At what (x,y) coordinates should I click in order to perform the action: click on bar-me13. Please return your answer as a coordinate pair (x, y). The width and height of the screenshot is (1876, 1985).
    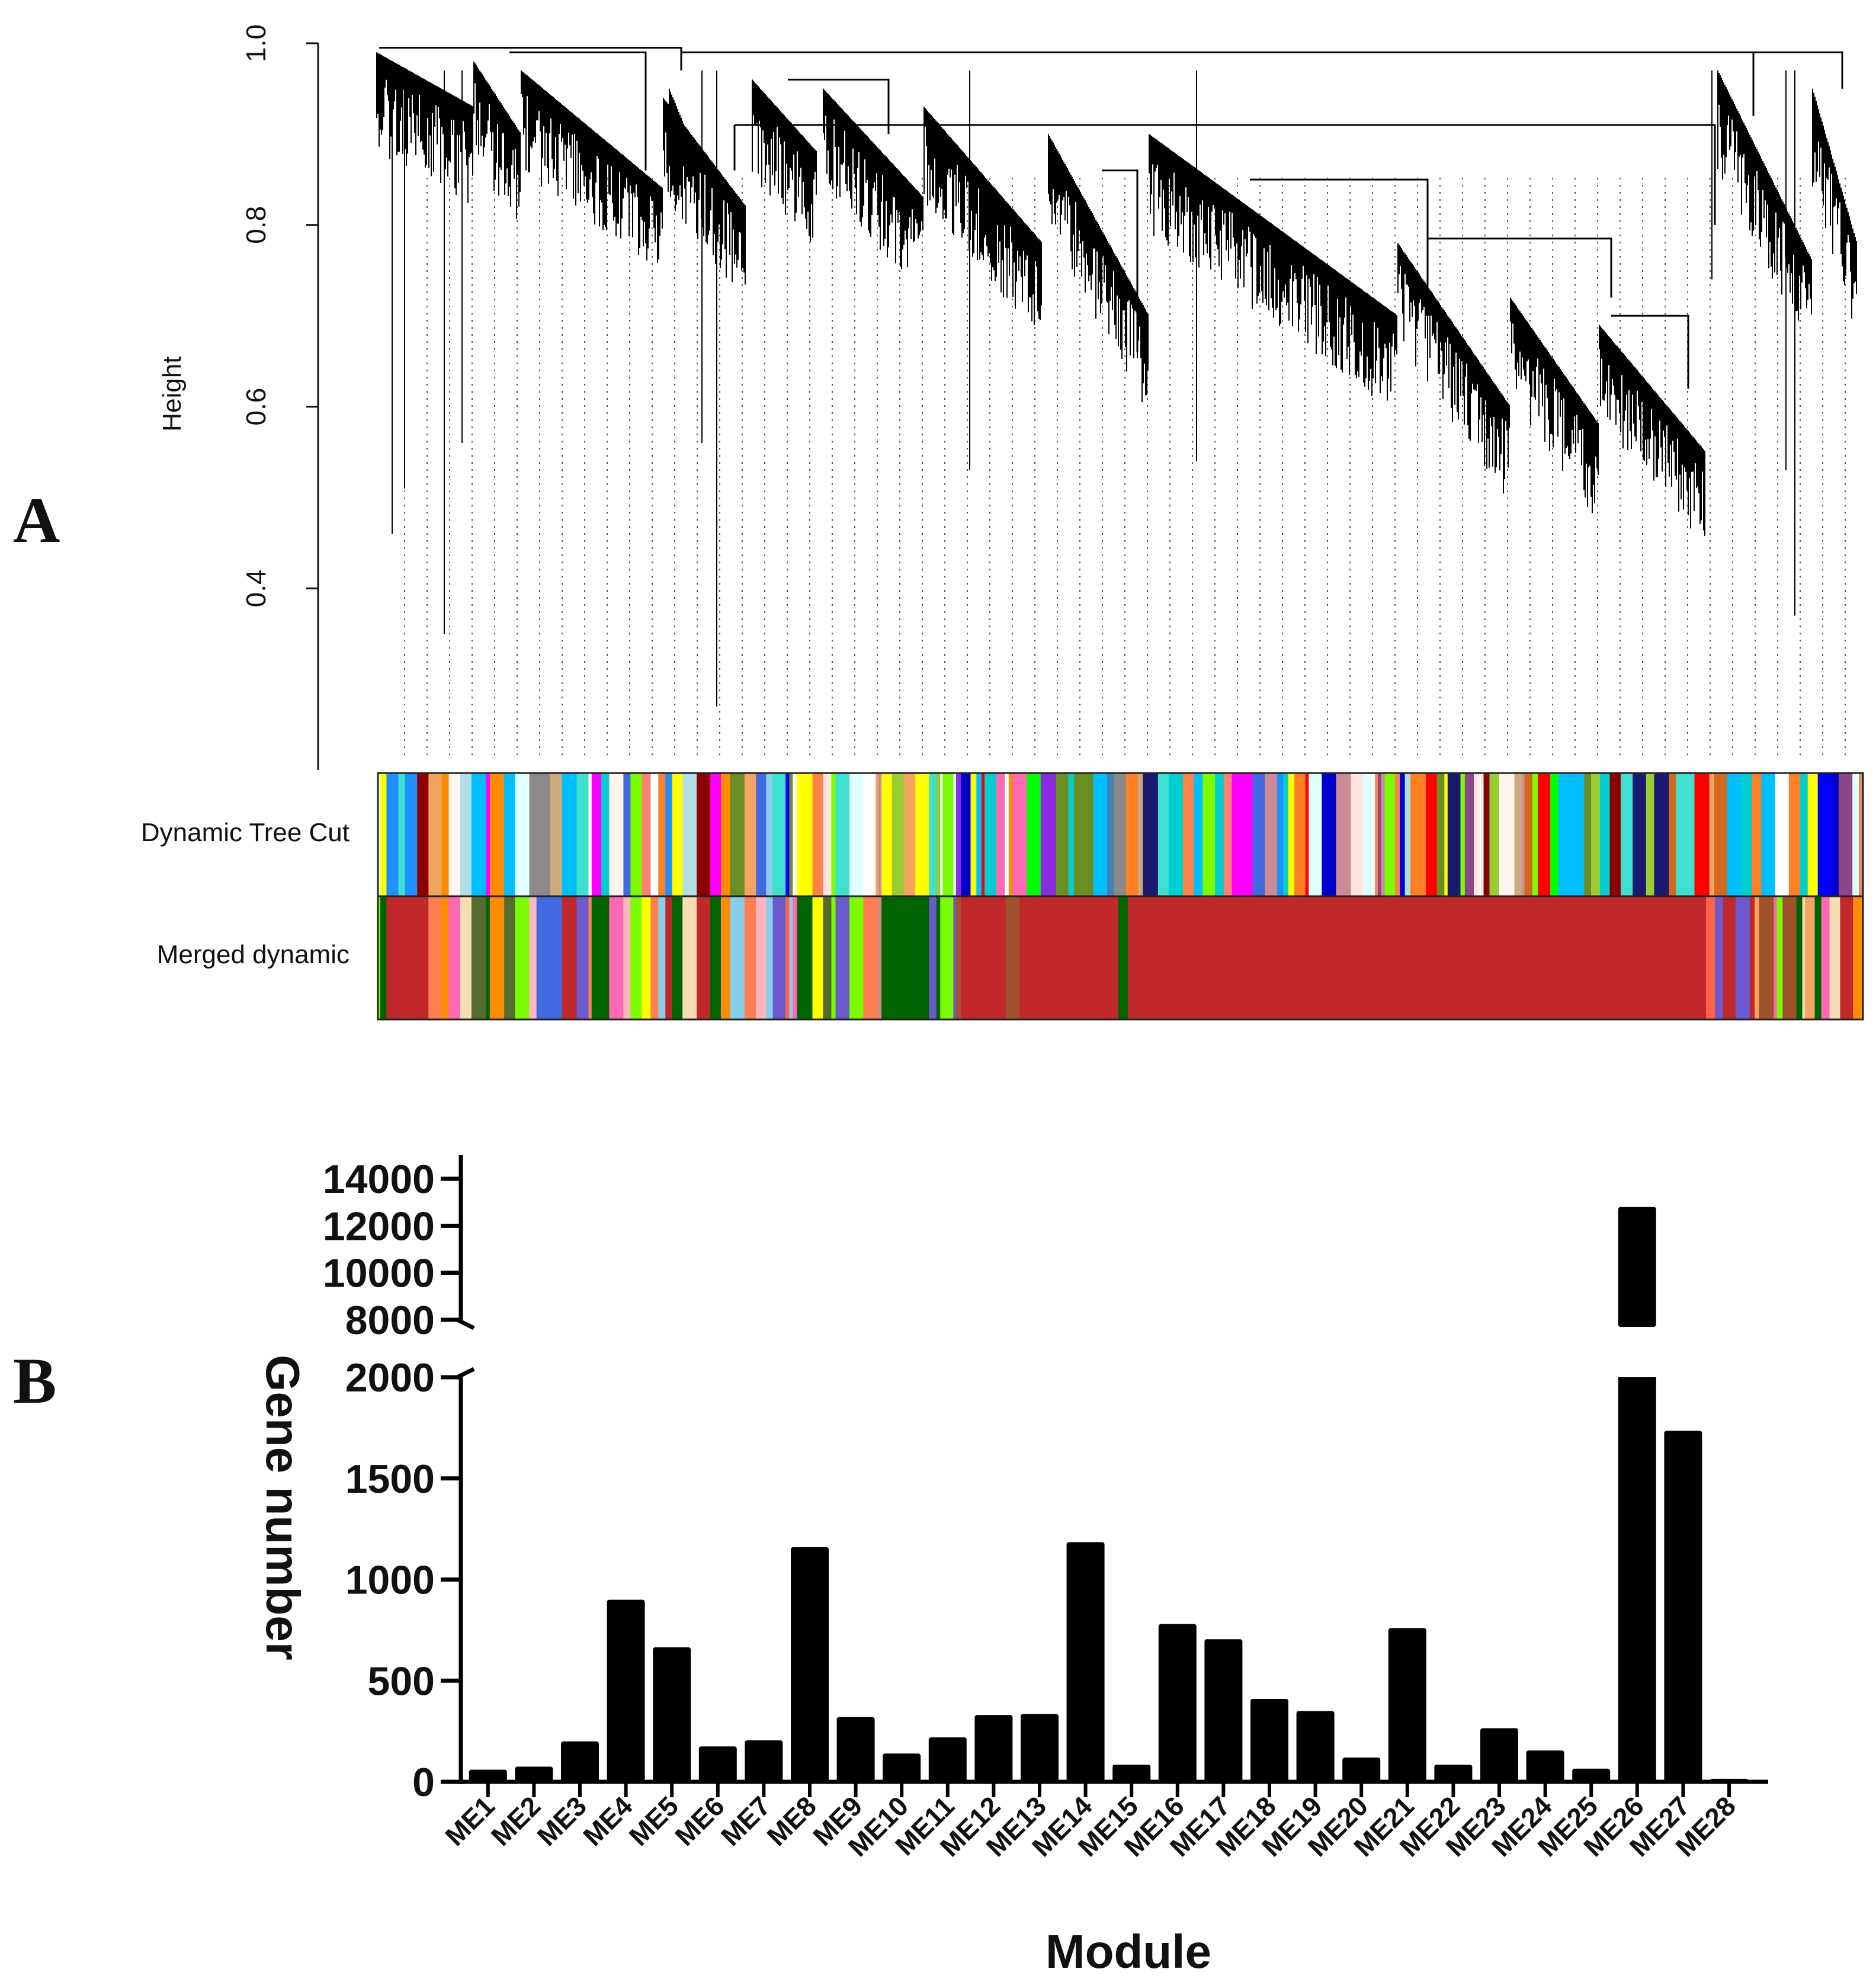
    Looking at the image, I should click on (1040, 1748).